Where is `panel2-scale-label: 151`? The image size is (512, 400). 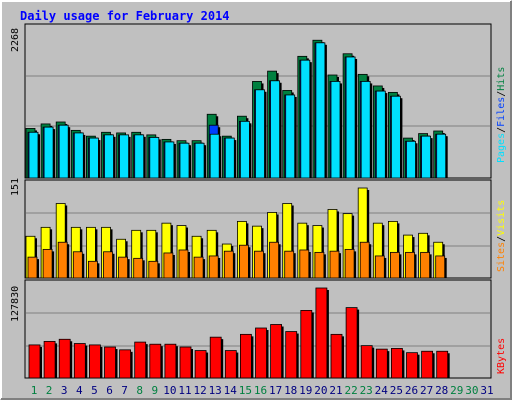 panel2-scale-label: 151 is located at coordinates (15, 187).